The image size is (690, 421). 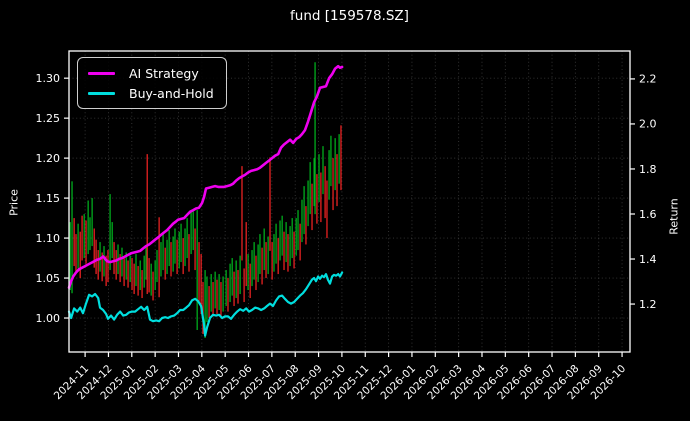 What do you see at coordinates (648, 214) in the screenshot?
I see `right-tick-label: 1.6` at bounding box center [648, 214].